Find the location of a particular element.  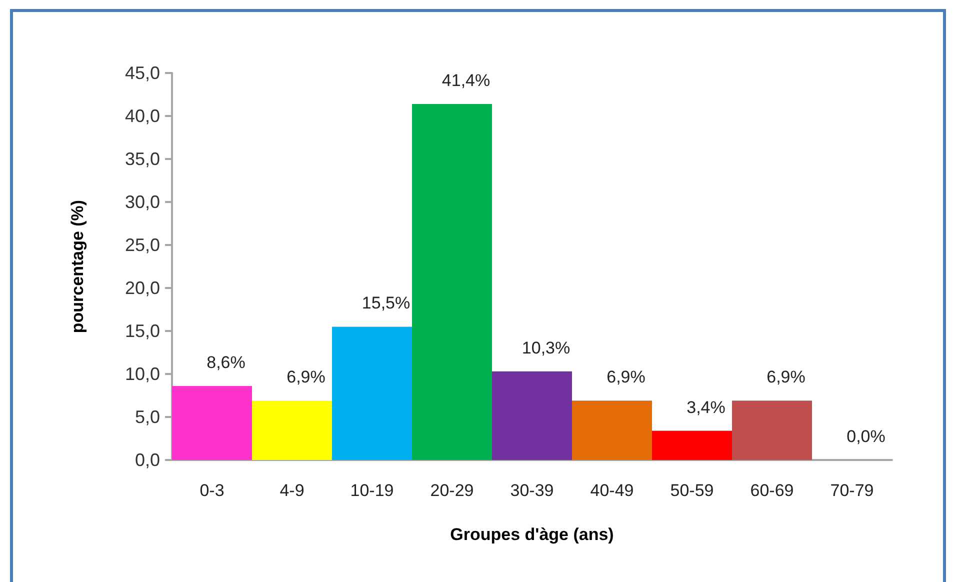

data-label: 0,0% is located at coordinates (866, 436).